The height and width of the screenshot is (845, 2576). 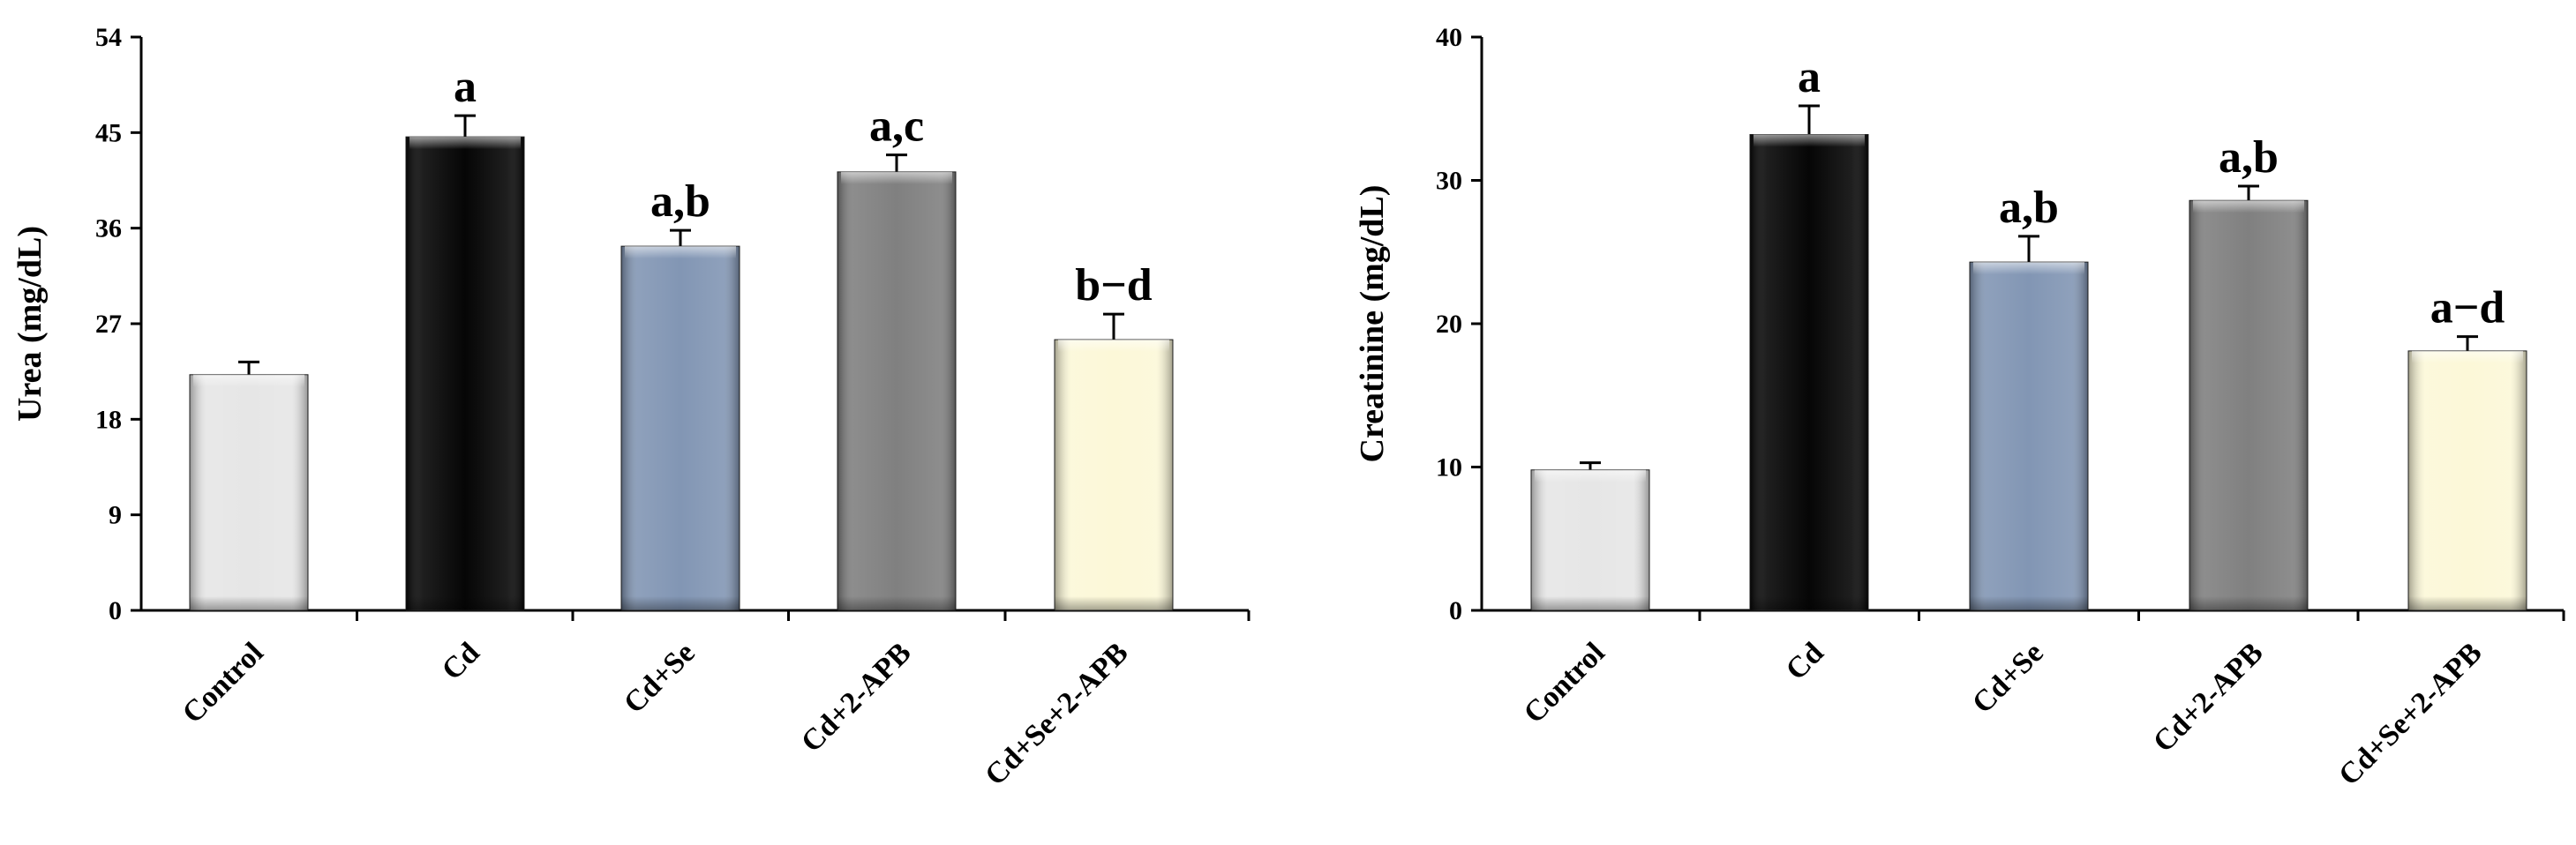 I want to click on y-axis-title: Creatinine (mg/dL), so click(x=1372, y=324).